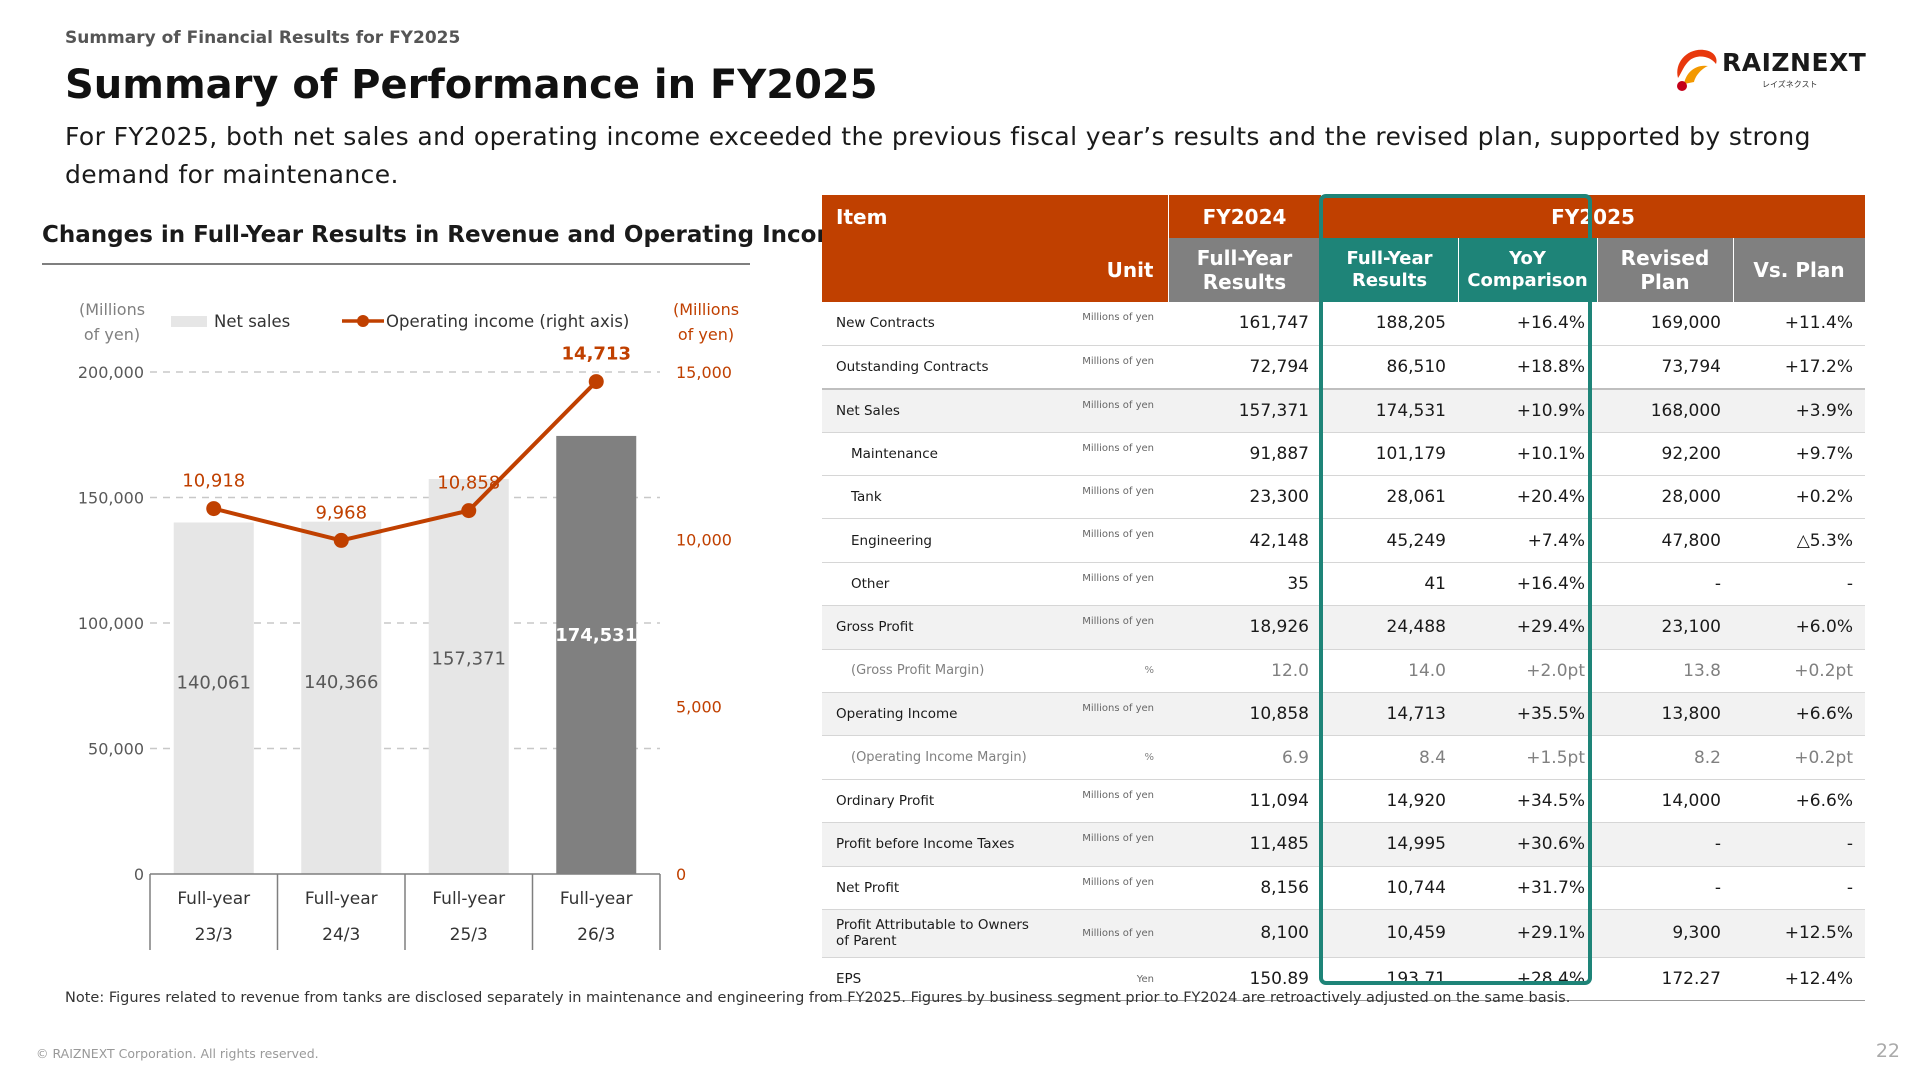  Describe the element at coordinates (1527, 454) in the screenshot. I see `cell-yoy: +10.1%` at that location.